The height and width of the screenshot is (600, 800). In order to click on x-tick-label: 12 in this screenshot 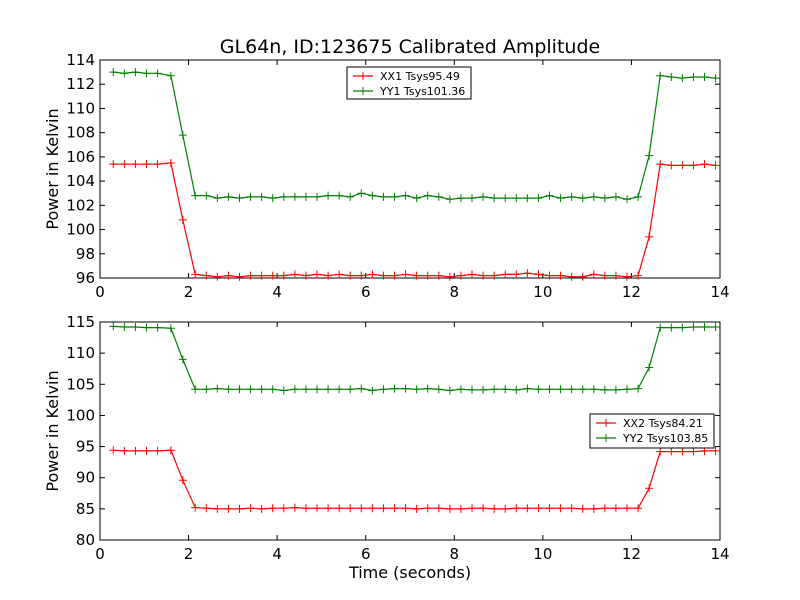, I will do `click(631, 554)`.